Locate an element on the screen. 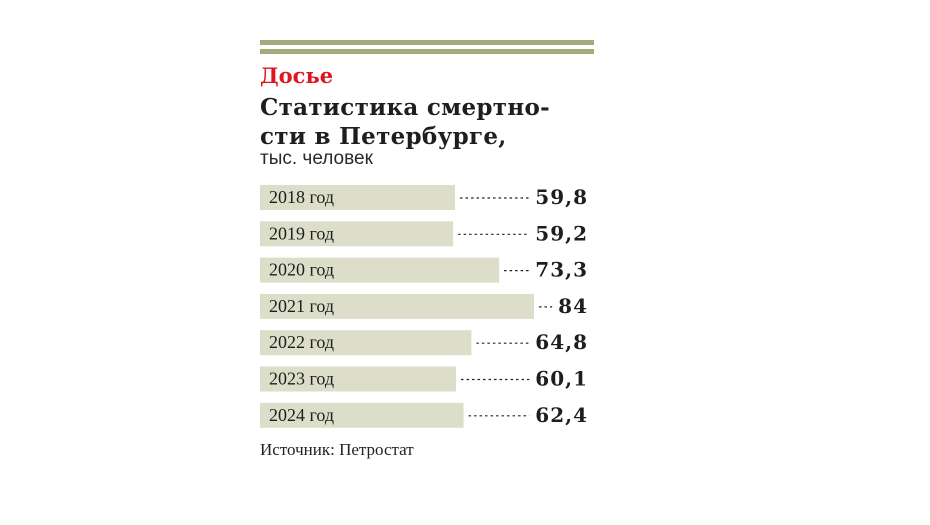  bar-row: 2019 год 59,2 is located at coordinates (424, 234).